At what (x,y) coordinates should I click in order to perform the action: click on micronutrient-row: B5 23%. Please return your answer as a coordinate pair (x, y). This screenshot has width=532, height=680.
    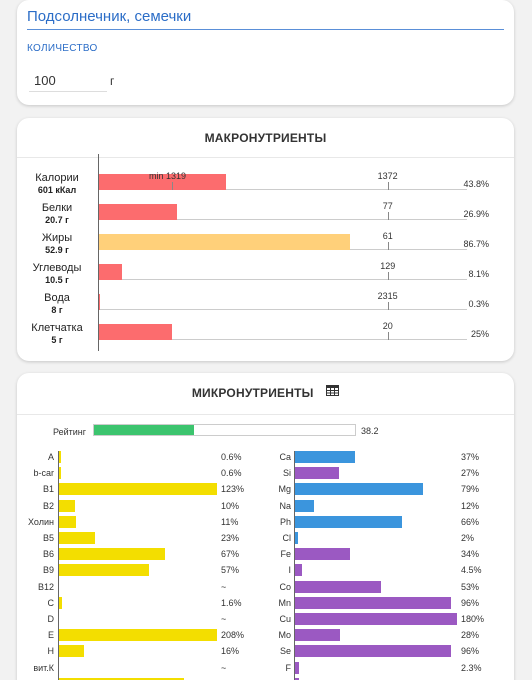
    Looking at the image, I should click on (137, 538).